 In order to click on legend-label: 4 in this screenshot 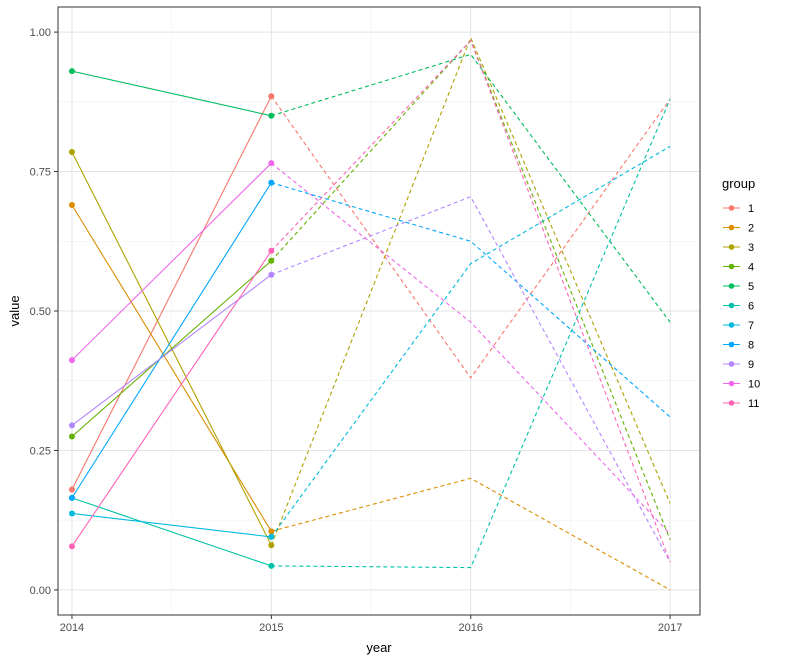, I will do `click(751, 268)`.